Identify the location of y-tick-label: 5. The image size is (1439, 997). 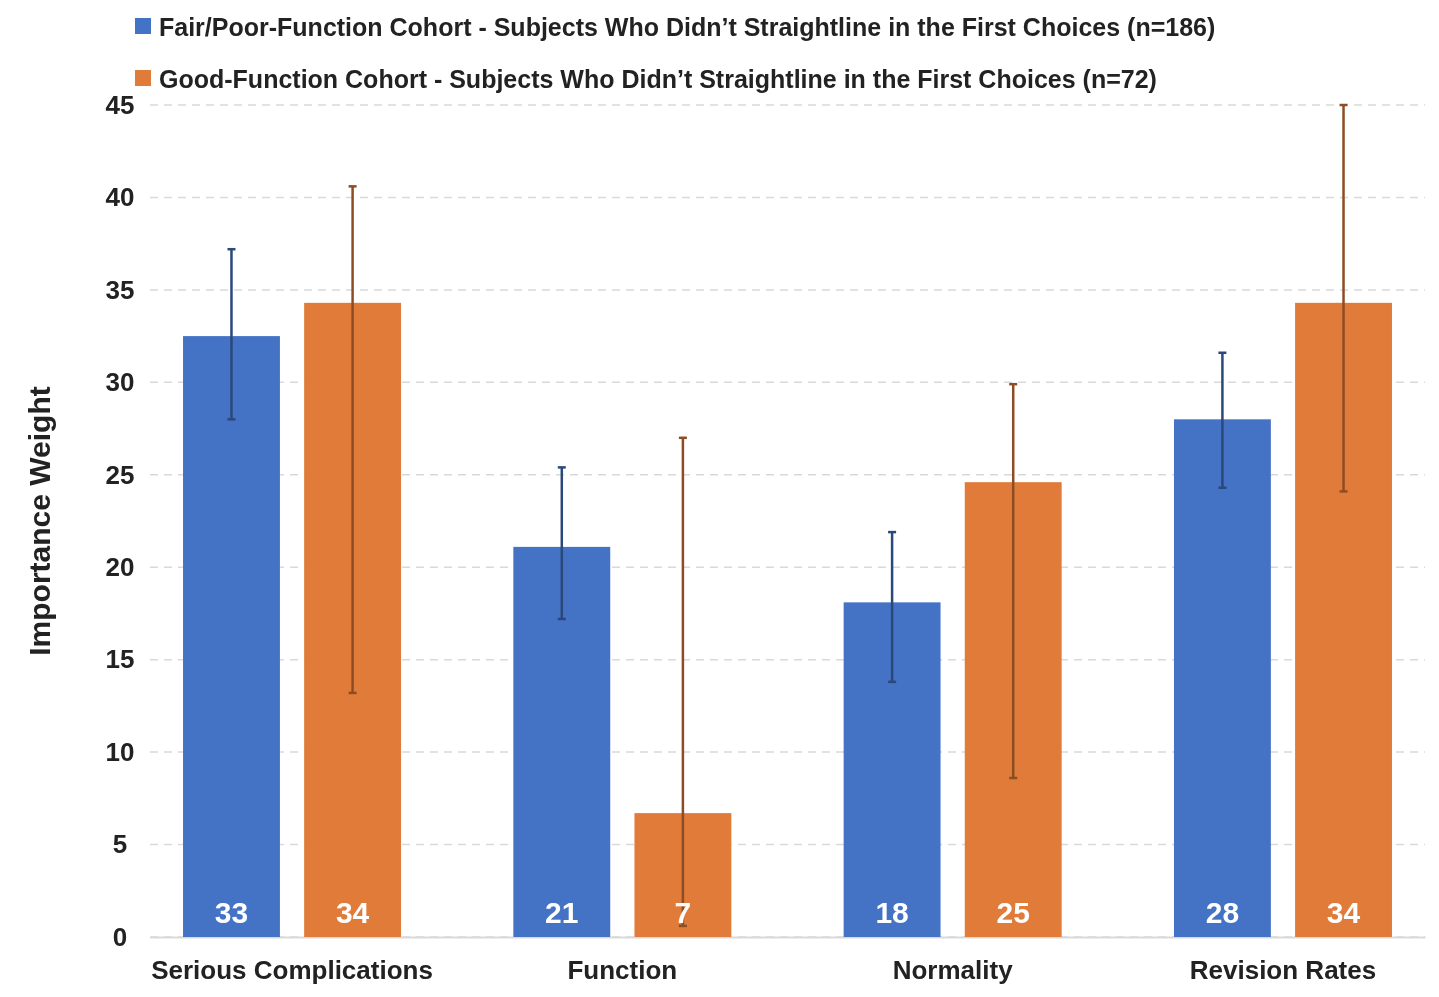
(120, 844).